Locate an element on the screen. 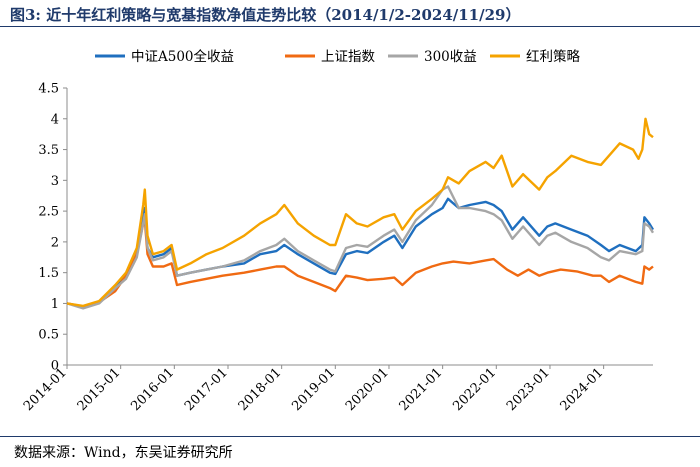 This screenshot has height=467, width=700. y-tick-label: 3.5 is located at coordinates (48, 150).